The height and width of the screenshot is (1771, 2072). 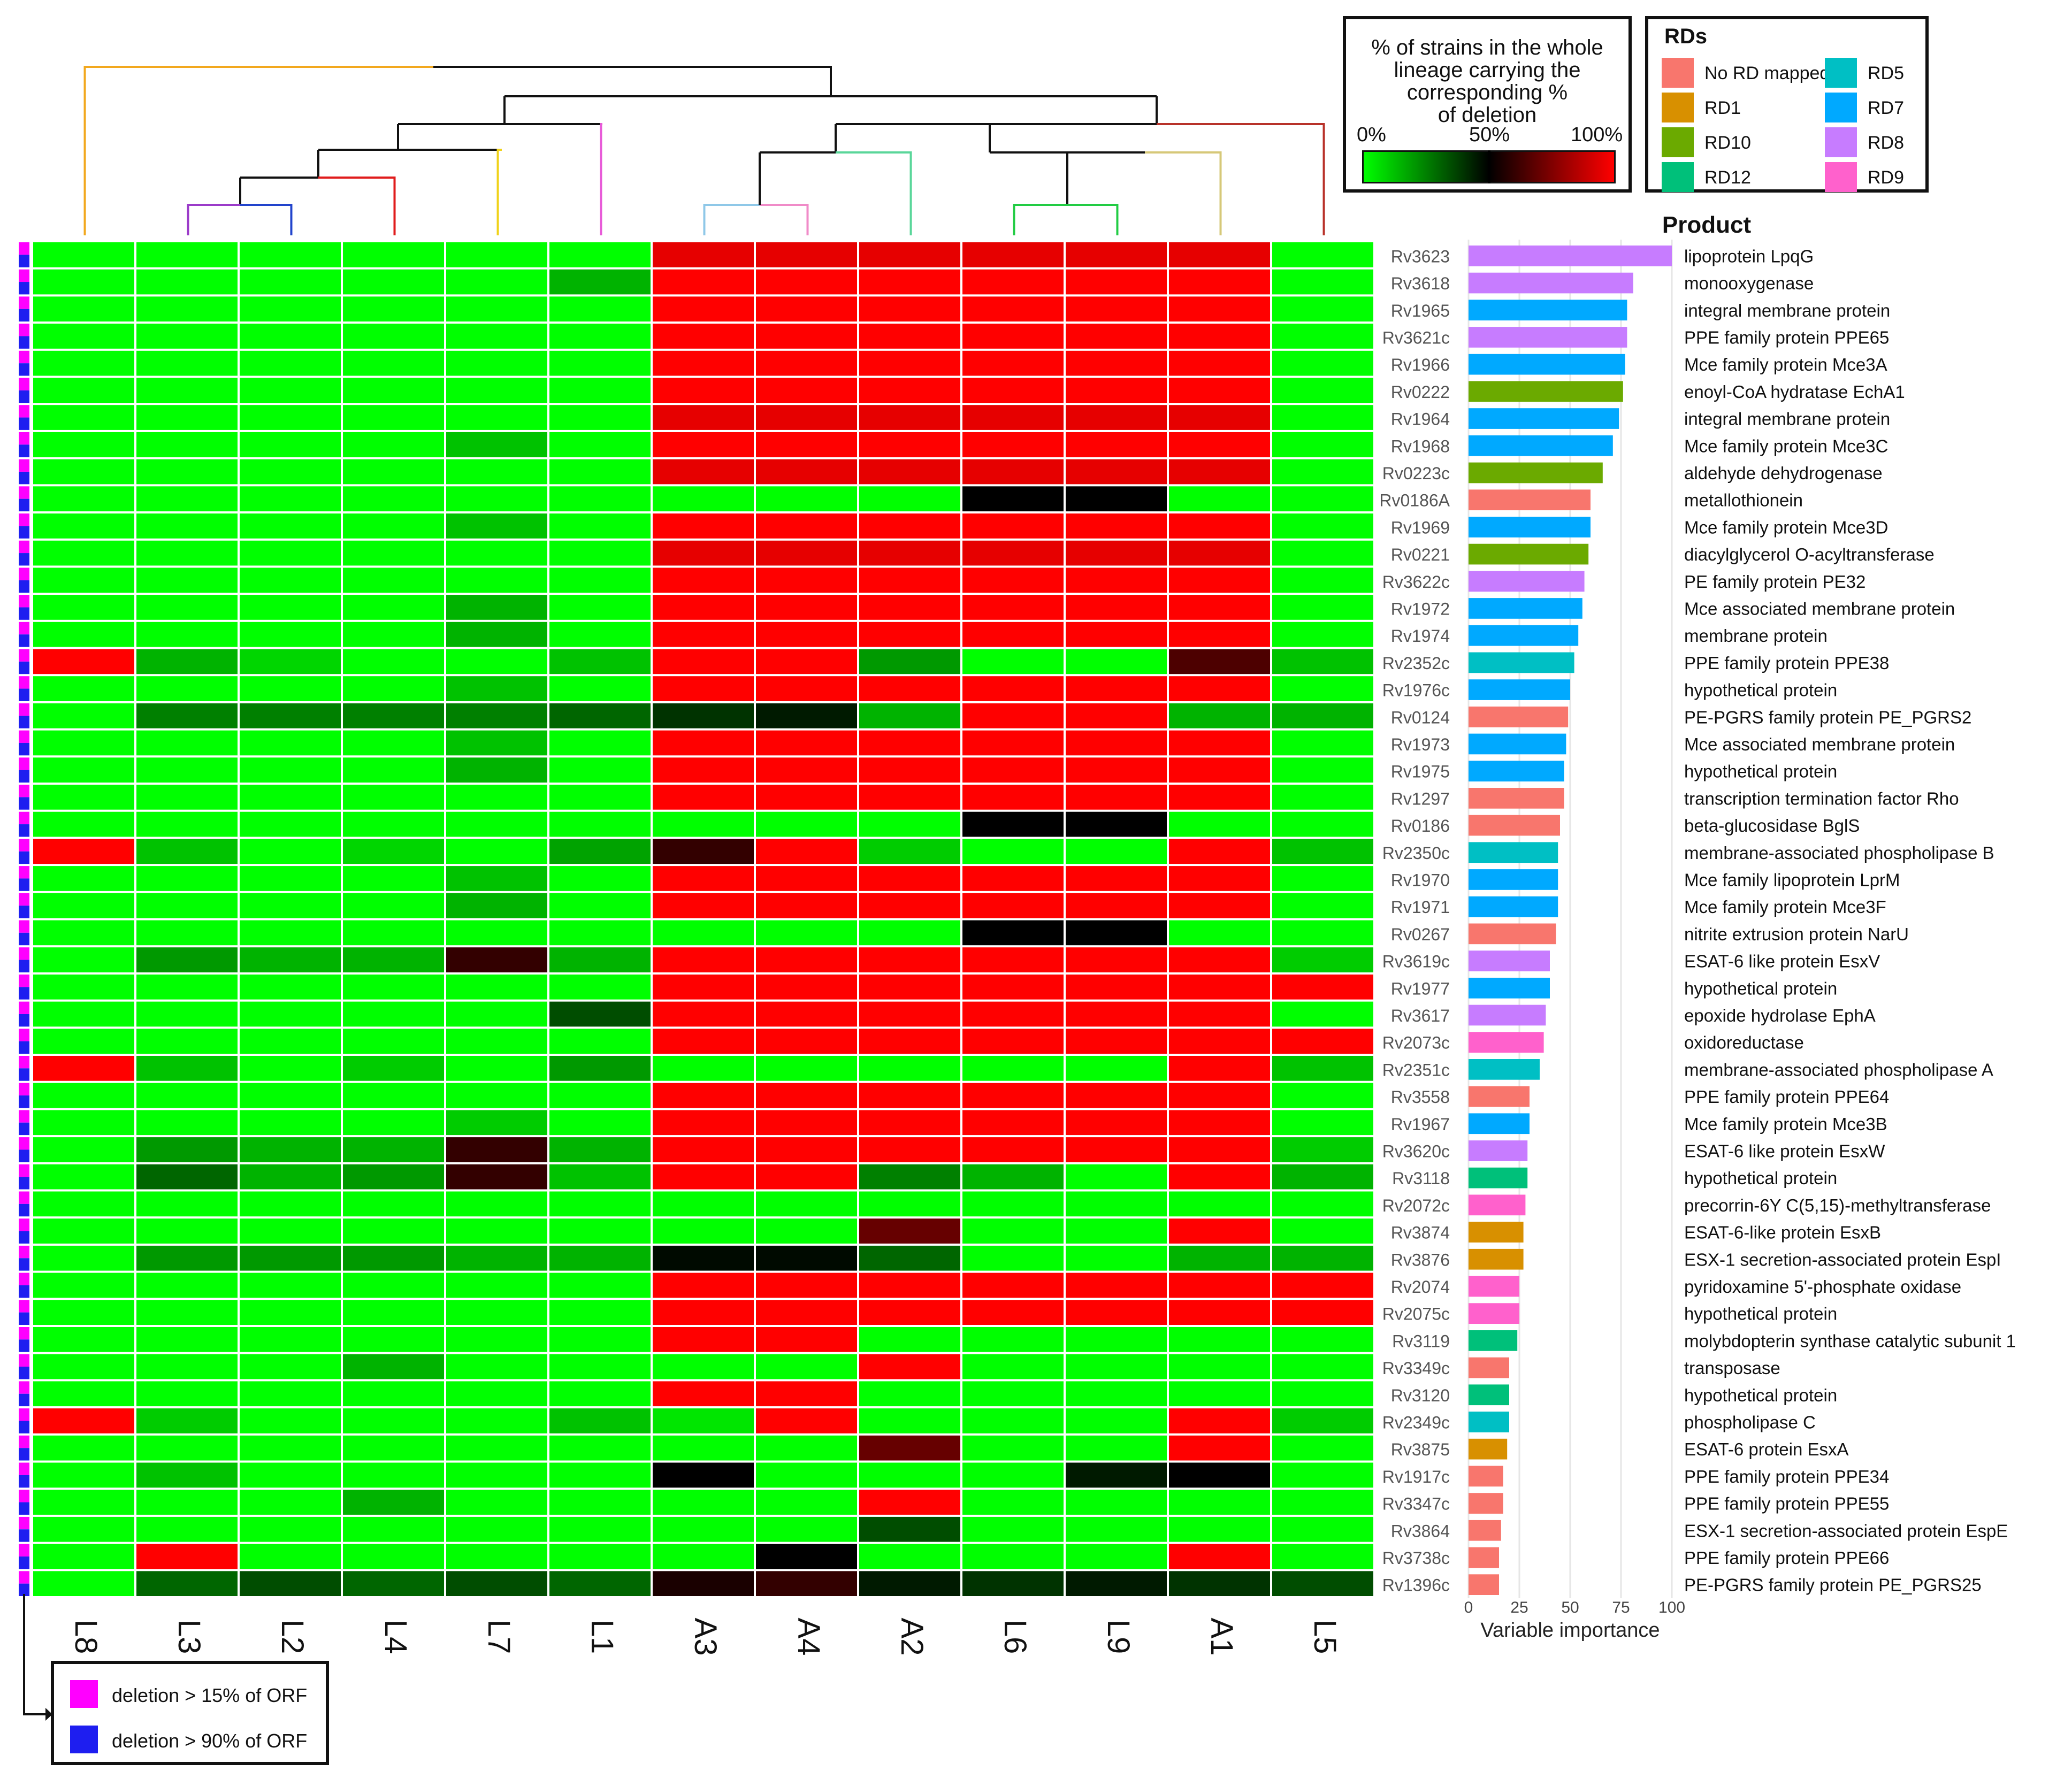 I want to click on product-label: beta-glucosidase BglS, so click(x=1772, y=825).